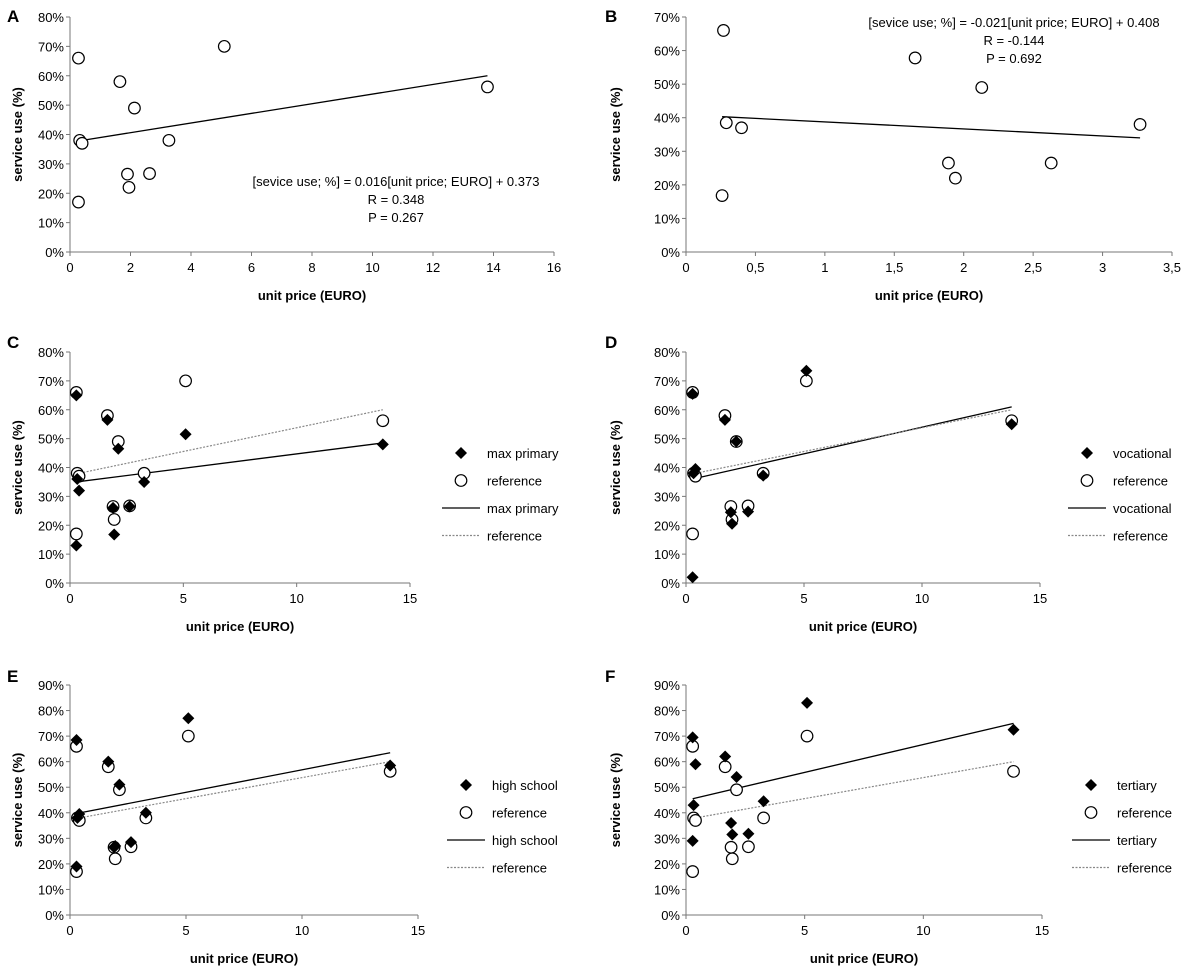 The width and height of the screenshot is (1196, 968). I want to click on legend-label: max primary, so click(523, 508).